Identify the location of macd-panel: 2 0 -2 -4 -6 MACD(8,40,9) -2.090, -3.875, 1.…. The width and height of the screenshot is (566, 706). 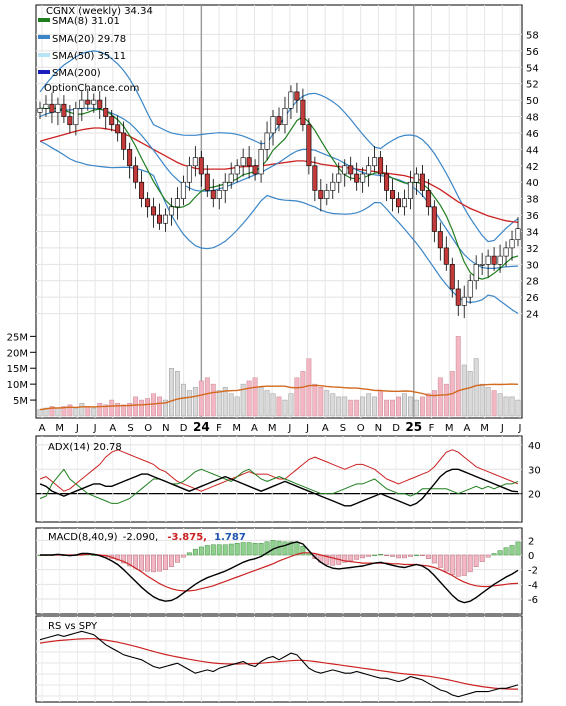
(286, 571).